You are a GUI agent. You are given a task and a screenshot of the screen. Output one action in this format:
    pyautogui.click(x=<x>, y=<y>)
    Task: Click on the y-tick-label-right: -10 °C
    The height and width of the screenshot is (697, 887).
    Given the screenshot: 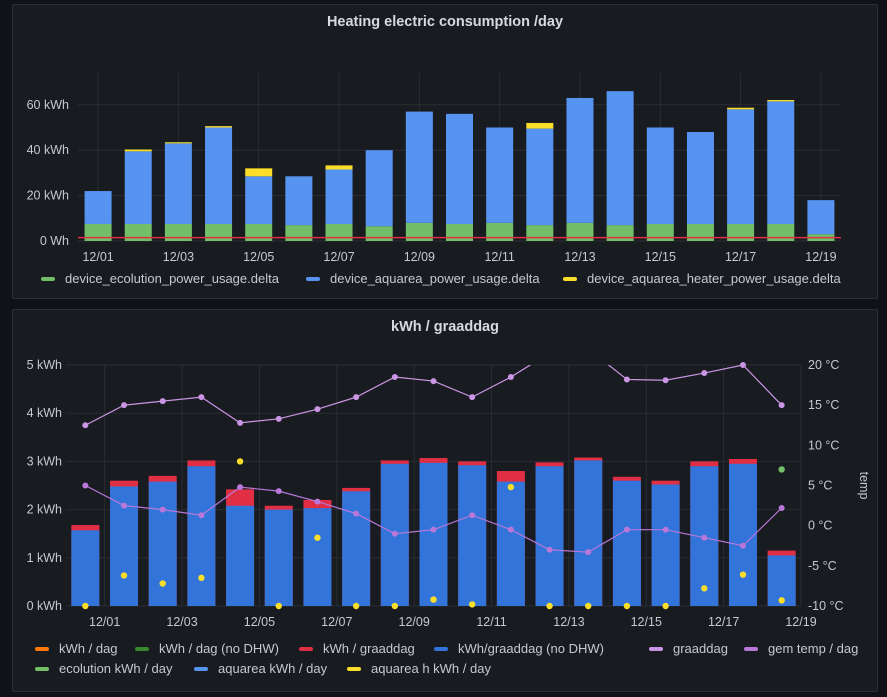 What is the action you would take?
    pyautogui.click(x=826, y=606)
    